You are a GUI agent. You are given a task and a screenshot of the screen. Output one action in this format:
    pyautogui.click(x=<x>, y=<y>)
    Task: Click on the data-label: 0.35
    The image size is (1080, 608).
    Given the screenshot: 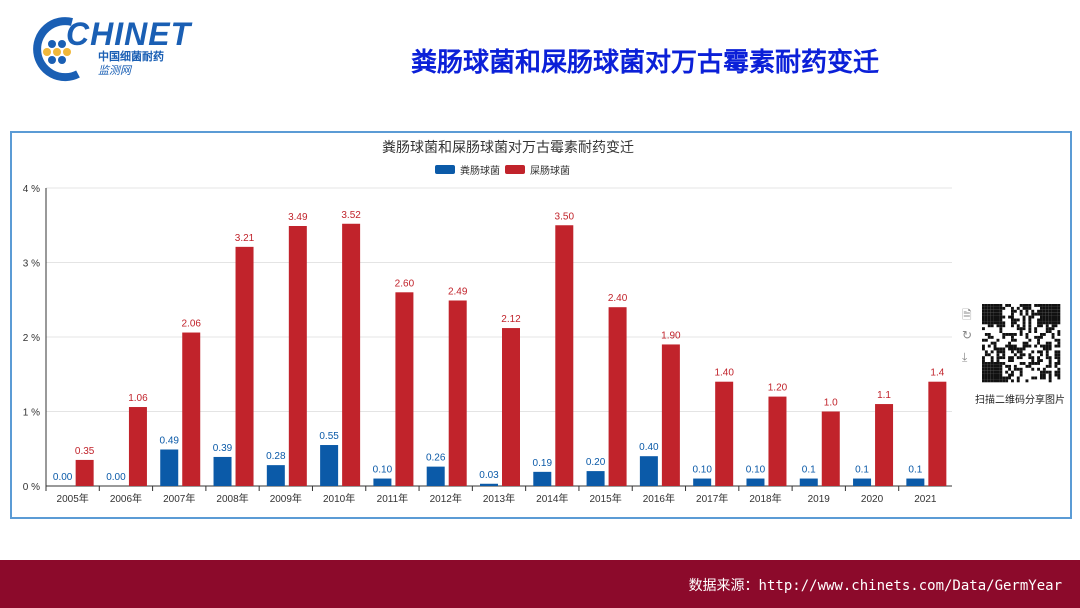 What is the action you would take?
    pyautogui.click(x=85, y=451)
    